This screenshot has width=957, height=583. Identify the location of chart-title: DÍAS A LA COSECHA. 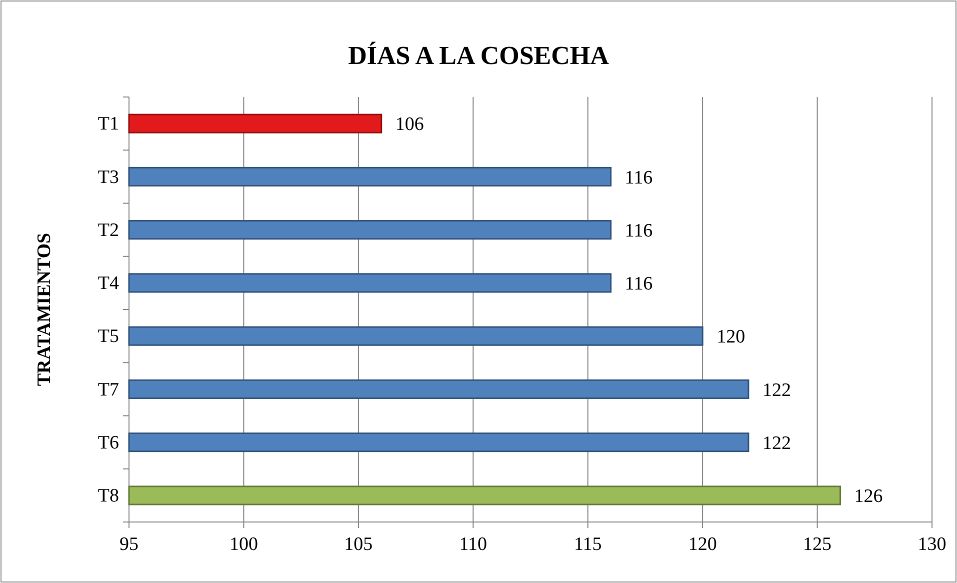
(479, 55).